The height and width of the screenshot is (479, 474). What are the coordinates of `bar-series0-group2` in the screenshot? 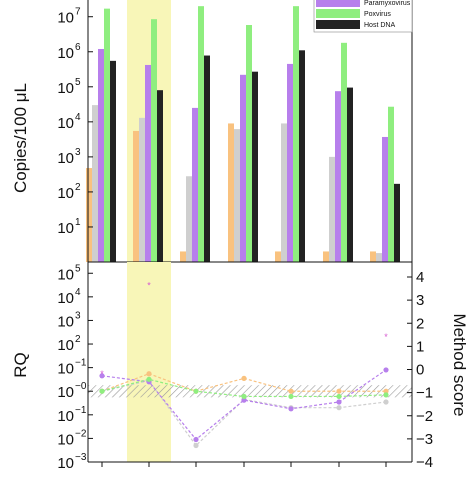 It's located at (183, 256).